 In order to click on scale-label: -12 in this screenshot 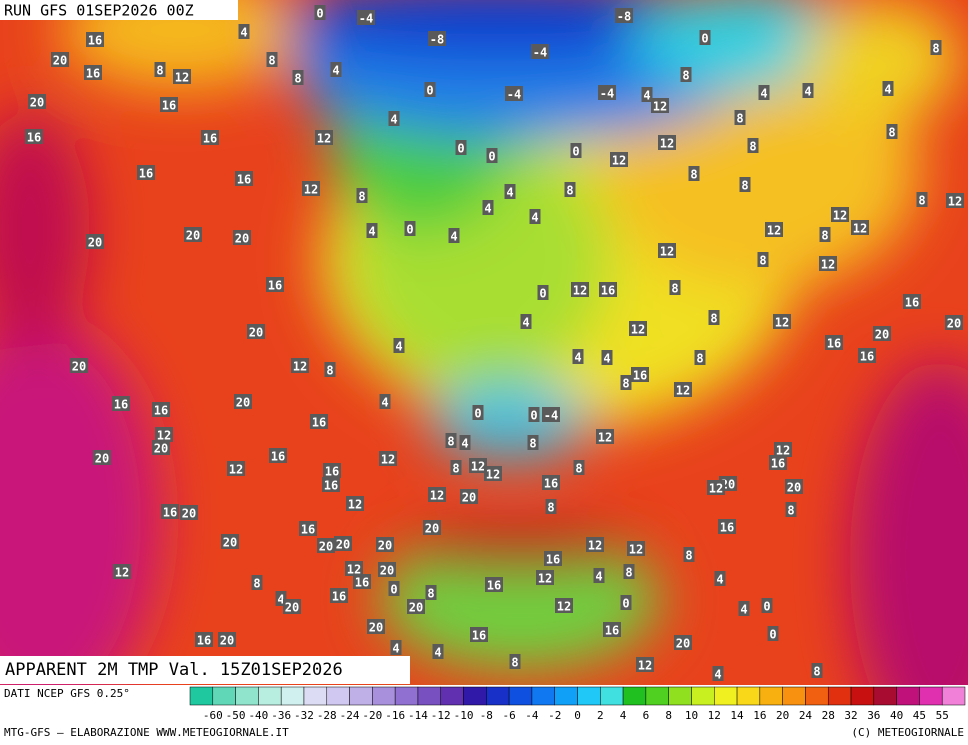, I will do `click(441, 715)`.